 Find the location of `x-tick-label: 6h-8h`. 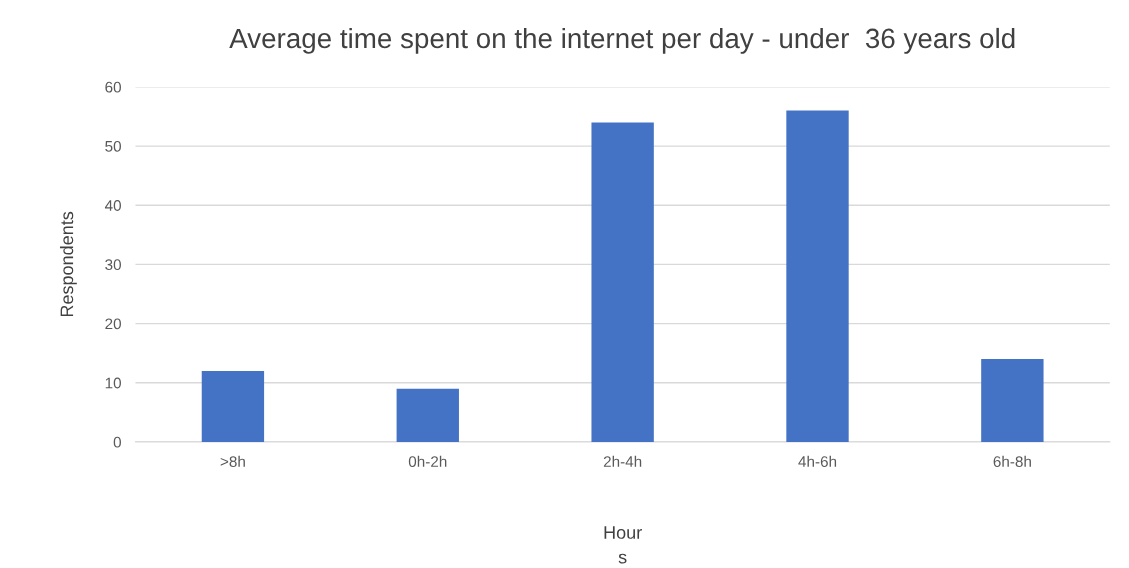

x-tick-label: 6h-8h is located at coordinates (1012, 461).